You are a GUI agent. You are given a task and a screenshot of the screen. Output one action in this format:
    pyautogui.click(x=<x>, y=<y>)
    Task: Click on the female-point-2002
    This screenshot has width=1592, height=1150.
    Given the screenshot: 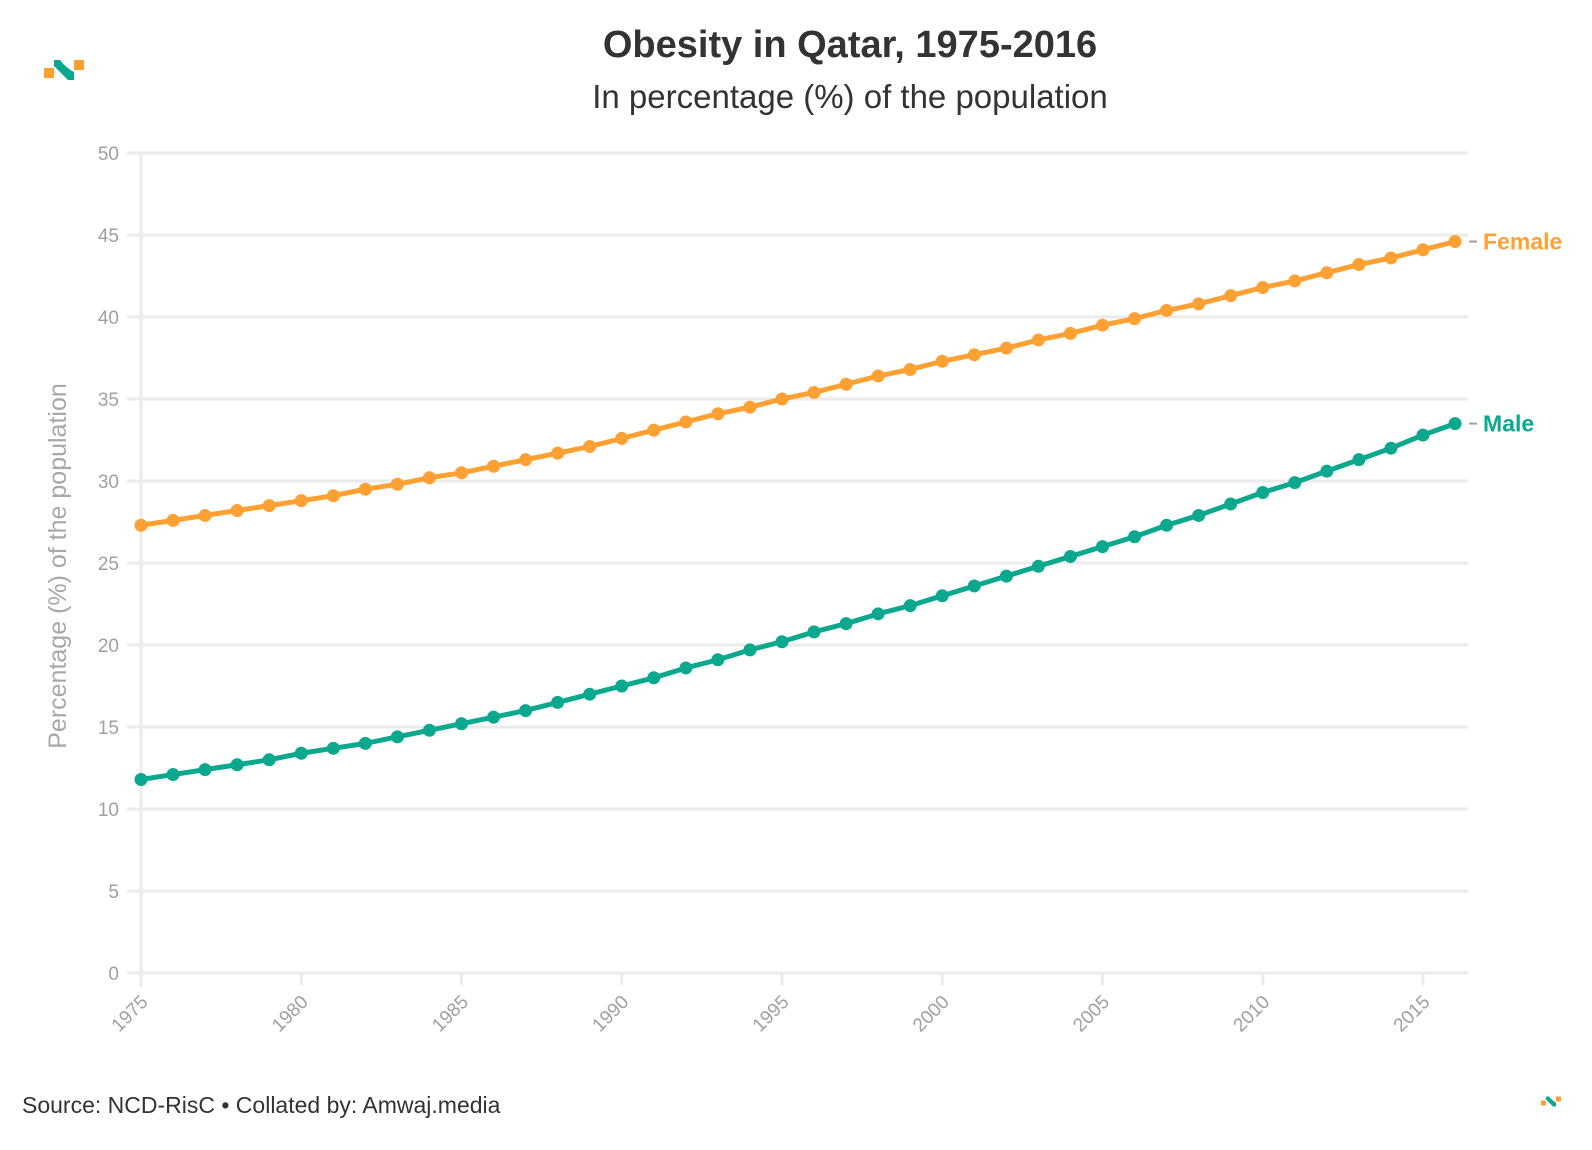 What is the action you would take?
    pyautogui.click(x=1006, y=348)
    